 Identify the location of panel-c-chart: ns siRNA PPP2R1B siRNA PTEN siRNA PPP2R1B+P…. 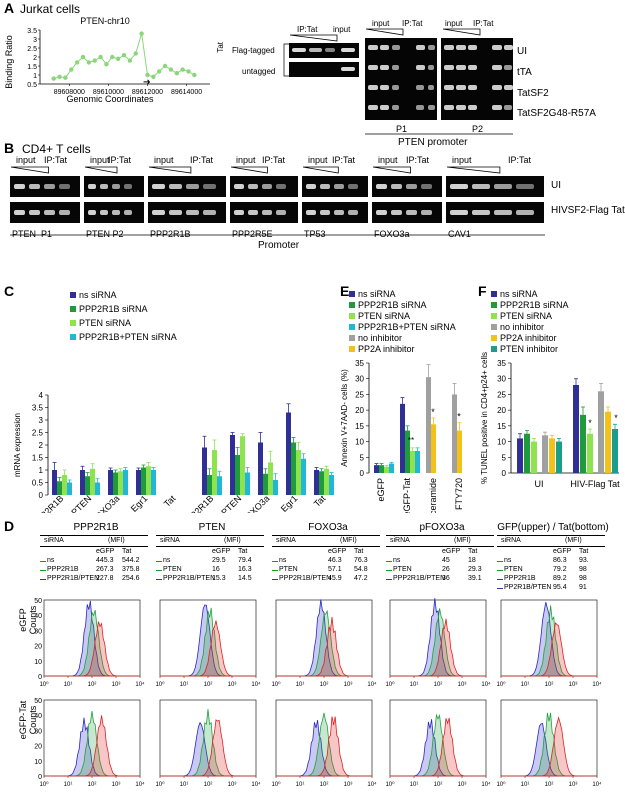
(173, 401).